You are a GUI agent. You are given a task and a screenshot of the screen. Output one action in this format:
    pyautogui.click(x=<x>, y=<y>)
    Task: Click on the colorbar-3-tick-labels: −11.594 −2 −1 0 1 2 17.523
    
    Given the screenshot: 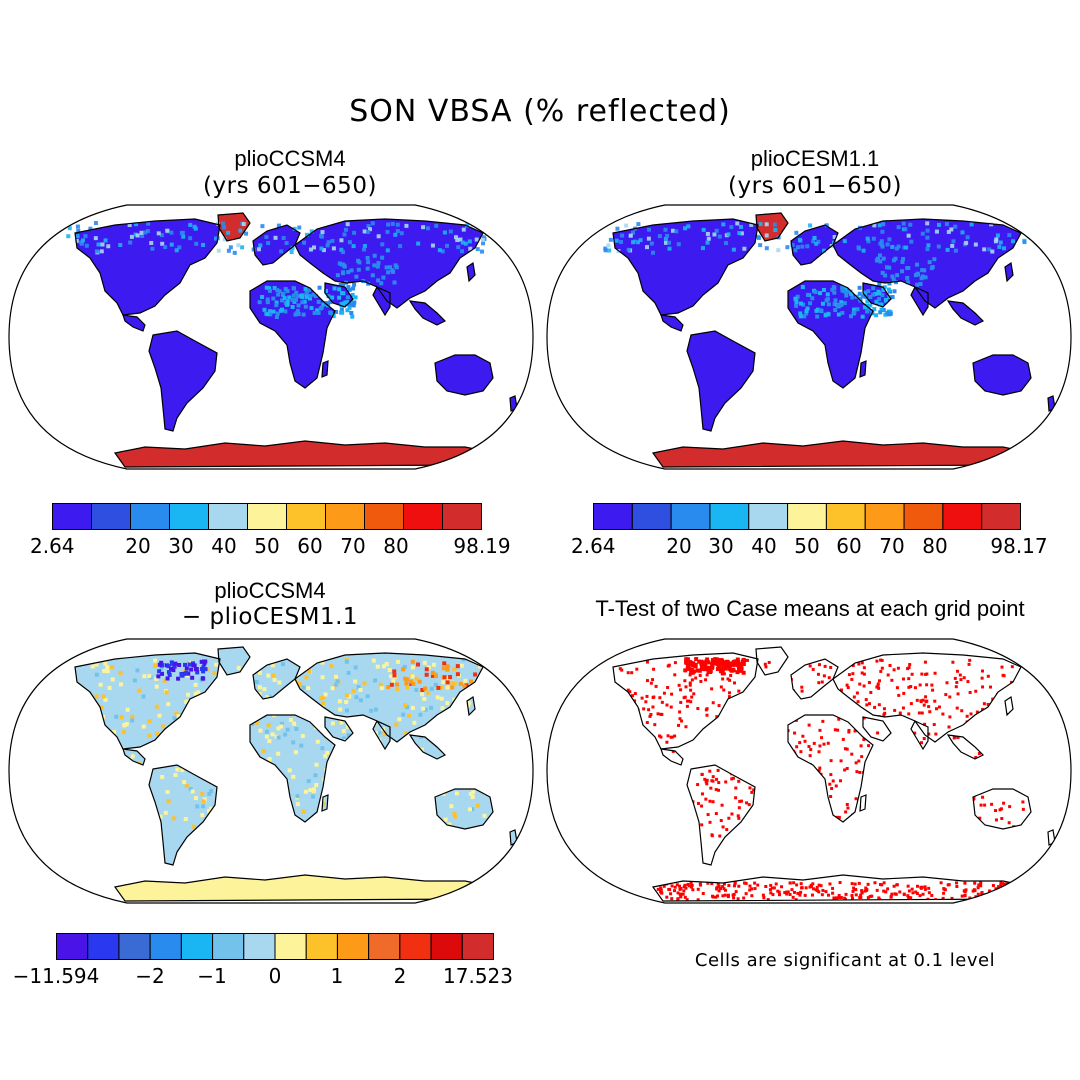 What is the action you would take?
    pyautogui.click(x=263, y=977)
    